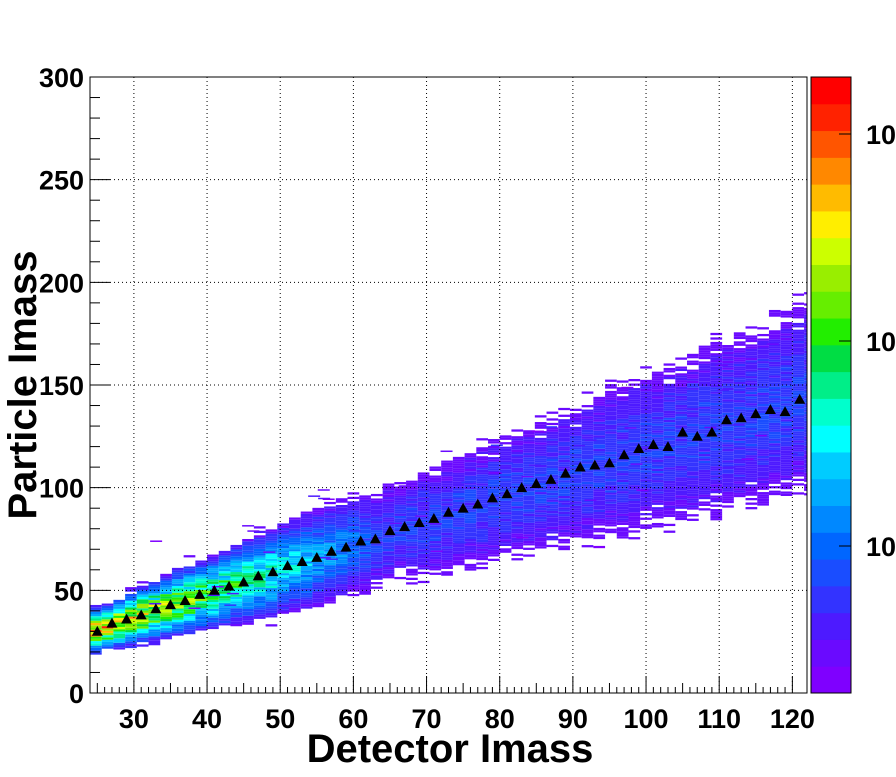  I want to click on heatmap-outlier, so click(551, 427).